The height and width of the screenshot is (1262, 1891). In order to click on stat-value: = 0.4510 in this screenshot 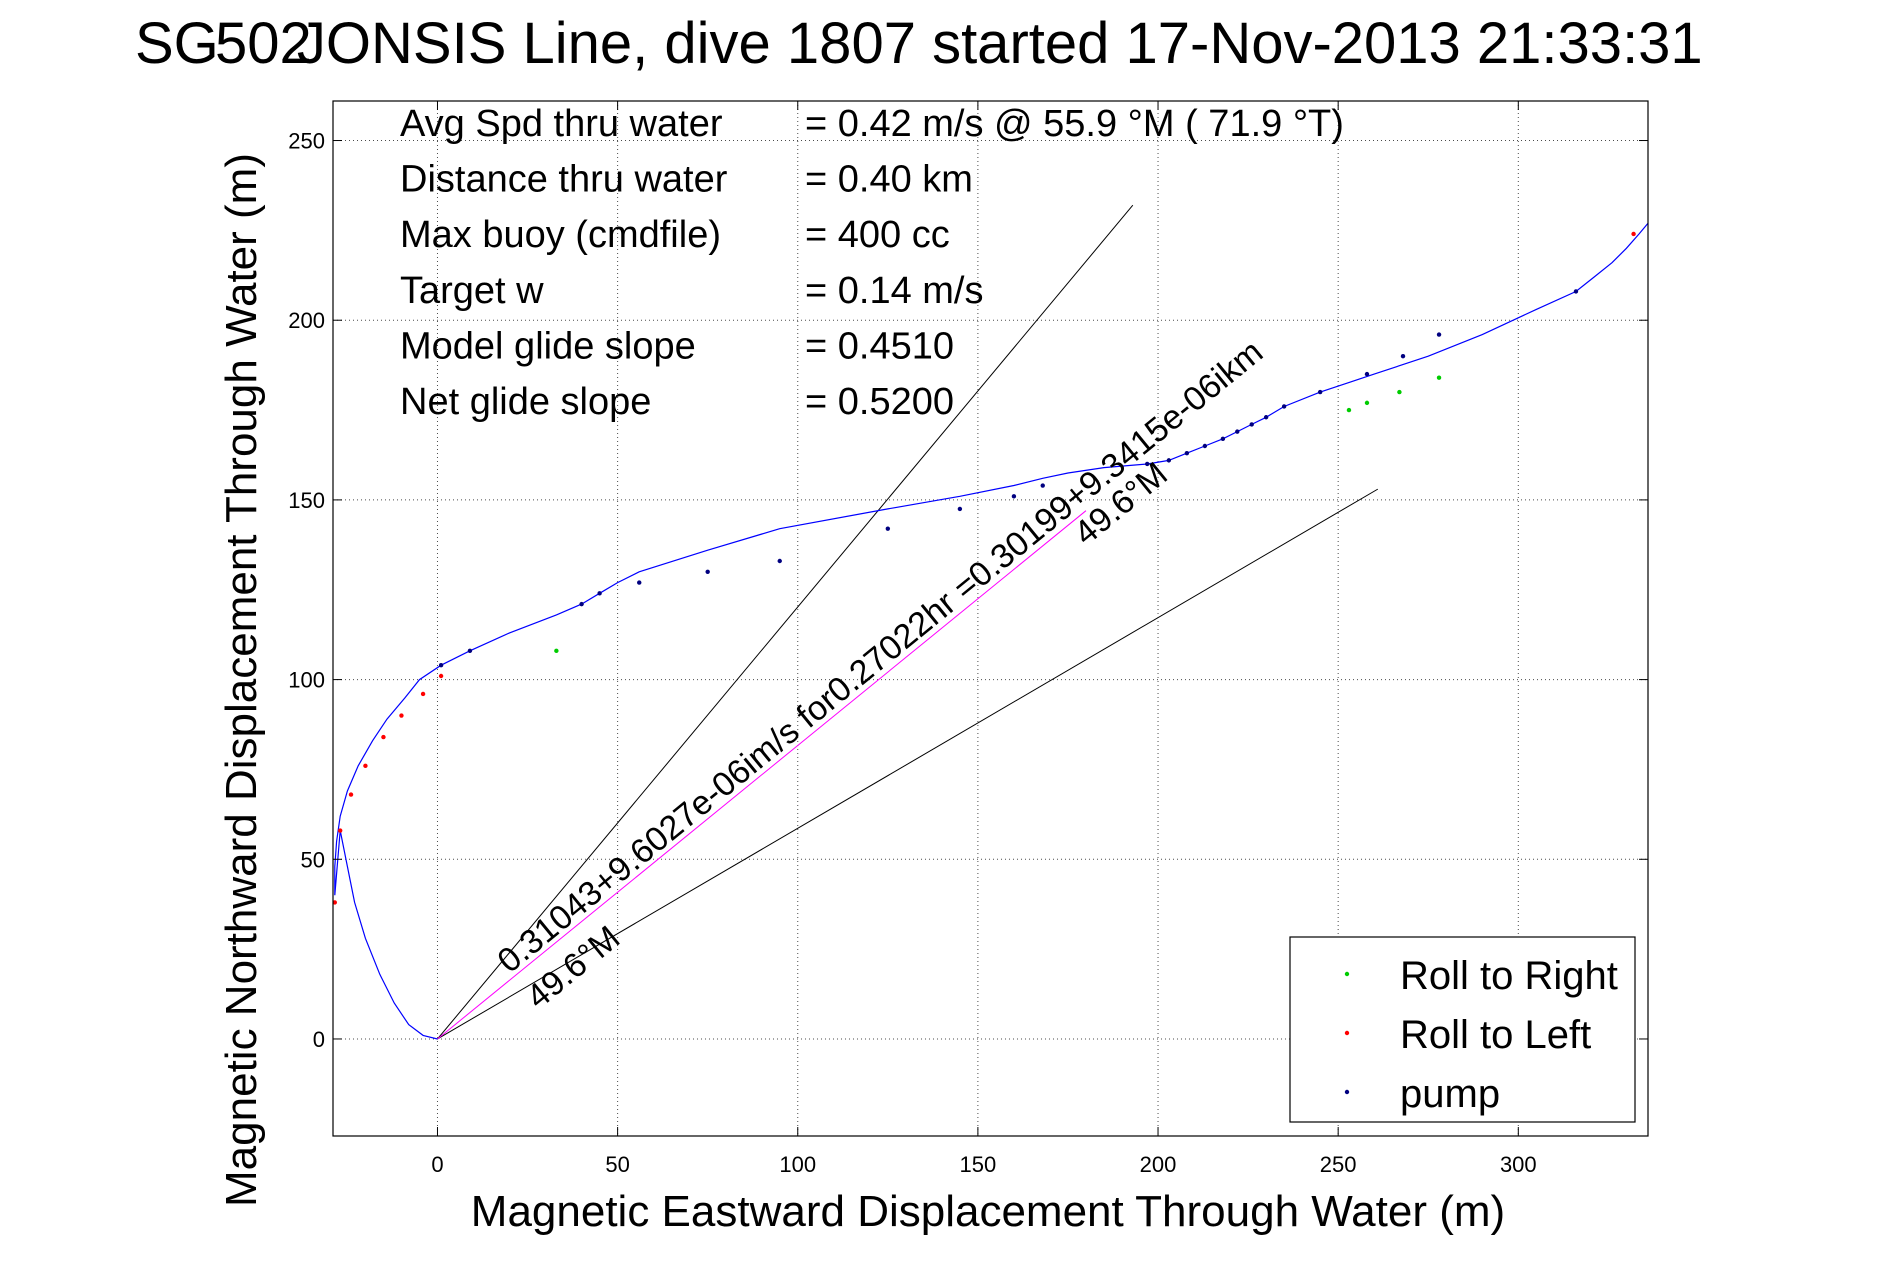, I will do `click(879, 346)`.